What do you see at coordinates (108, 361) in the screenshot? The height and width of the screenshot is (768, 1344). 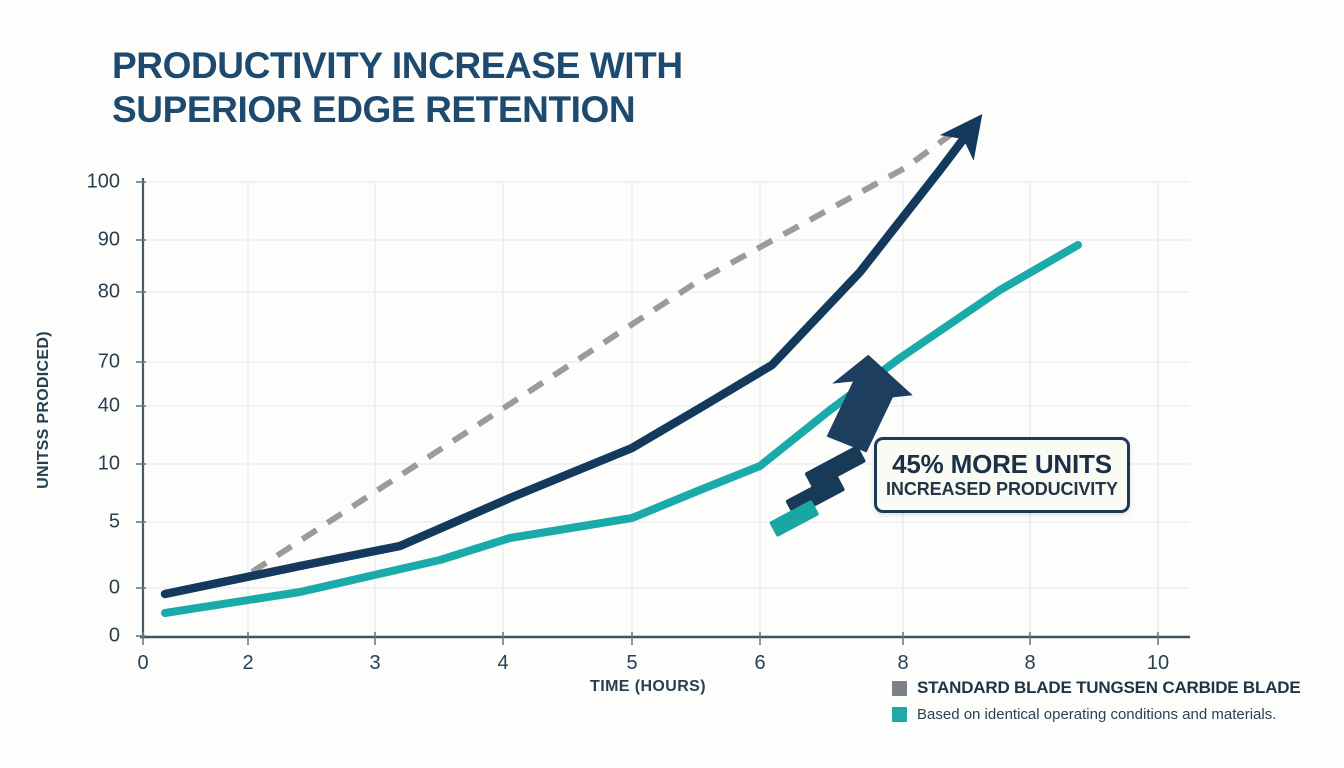 I see `y-tick-label: 70` at bounding box center [108, 361].